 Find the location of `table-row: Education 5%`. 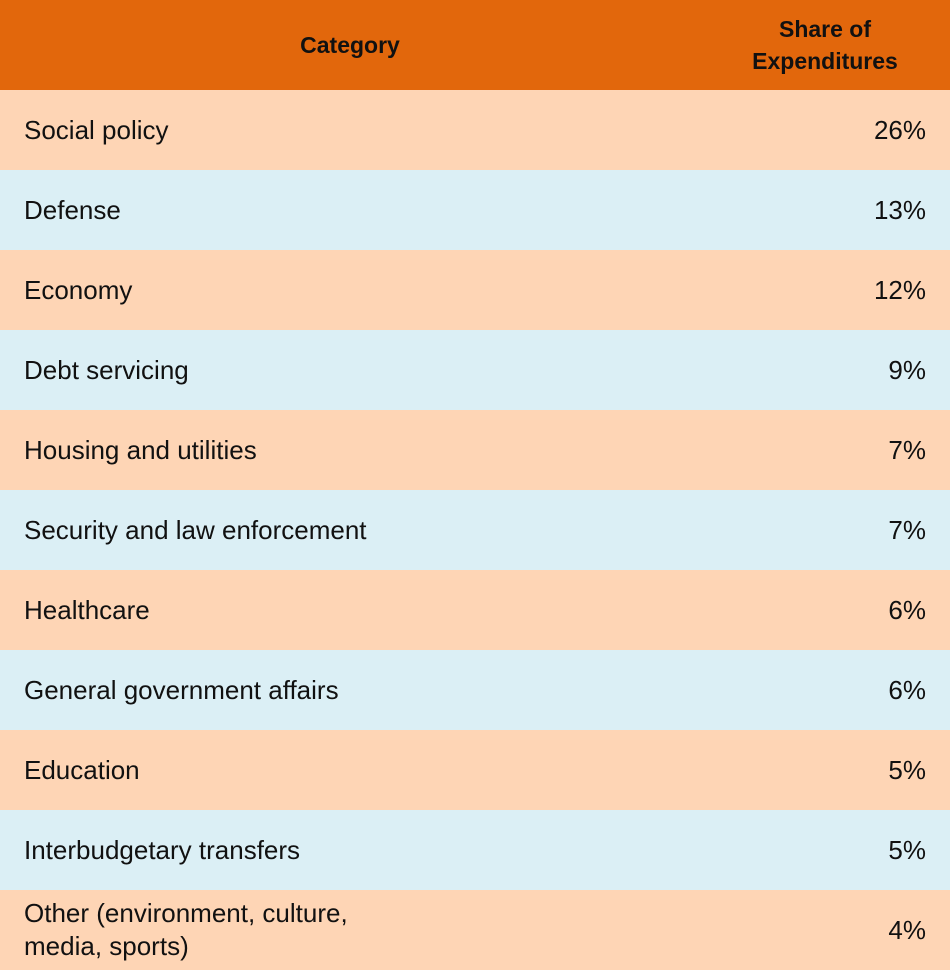

table-row: Education 5% is located at coordinates (475, 770).